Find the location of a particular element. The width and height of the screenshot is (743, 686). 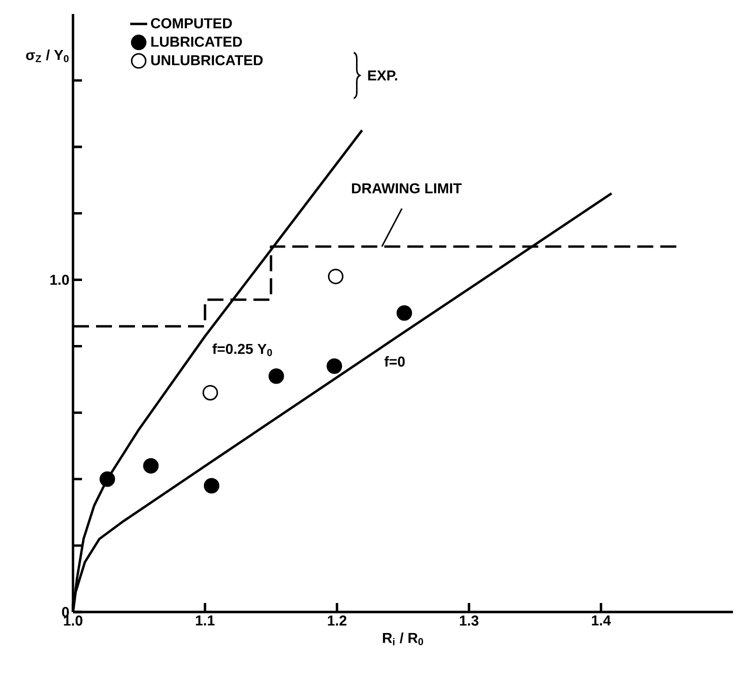

annotation: DRAWING LIMIT is located at coordinates (407, 188).